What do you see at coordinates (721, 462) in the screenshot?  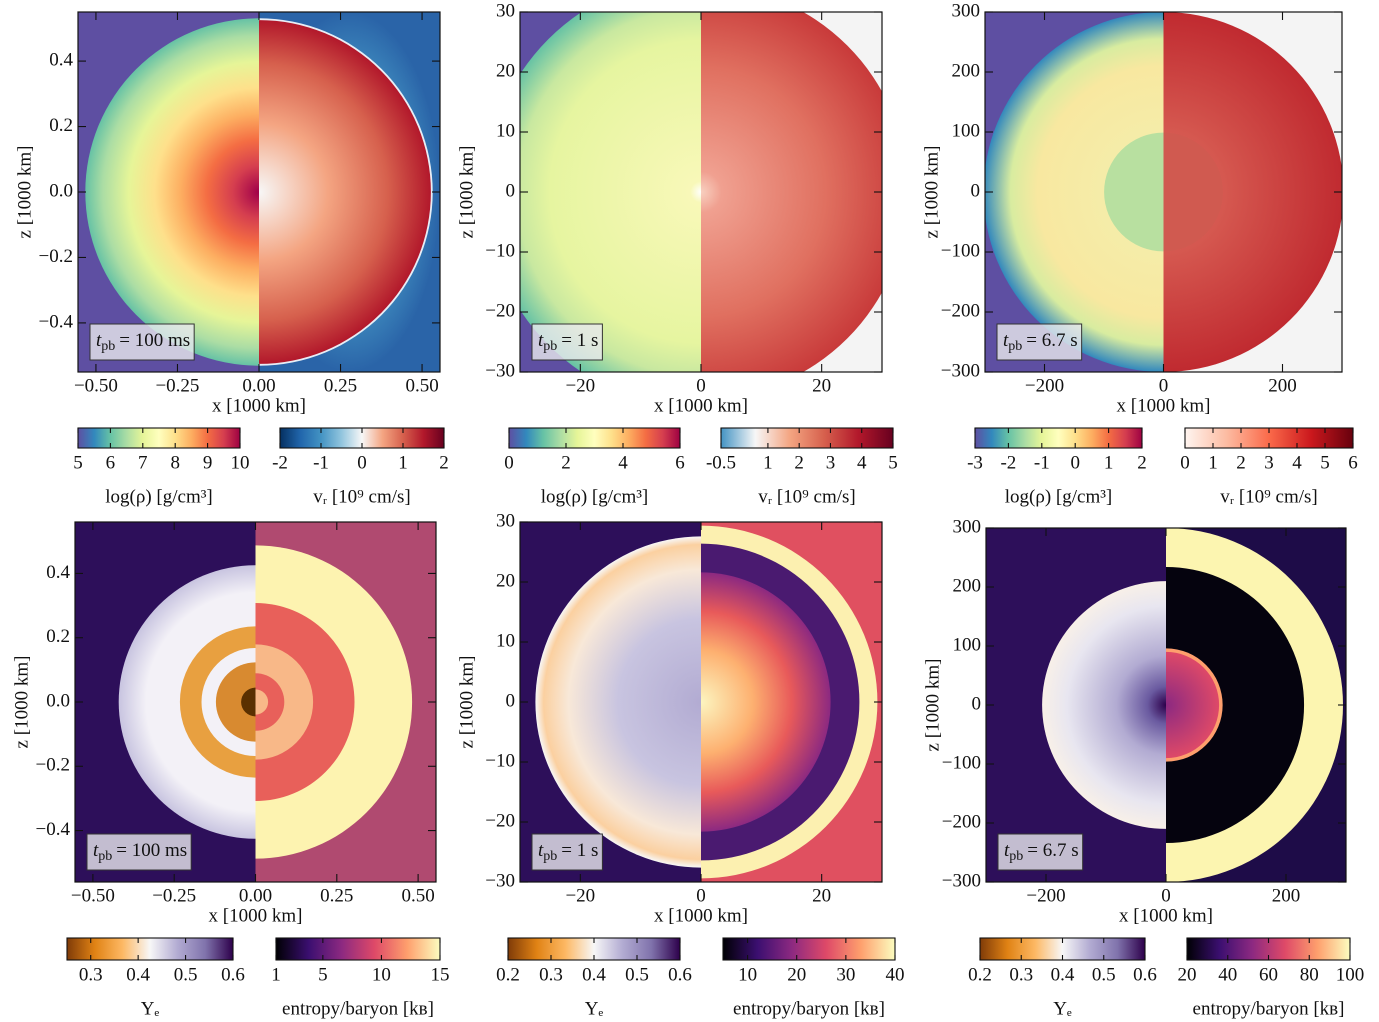 I see `colorbar-tick-label: -0.5` at bounding box center [721, 462].